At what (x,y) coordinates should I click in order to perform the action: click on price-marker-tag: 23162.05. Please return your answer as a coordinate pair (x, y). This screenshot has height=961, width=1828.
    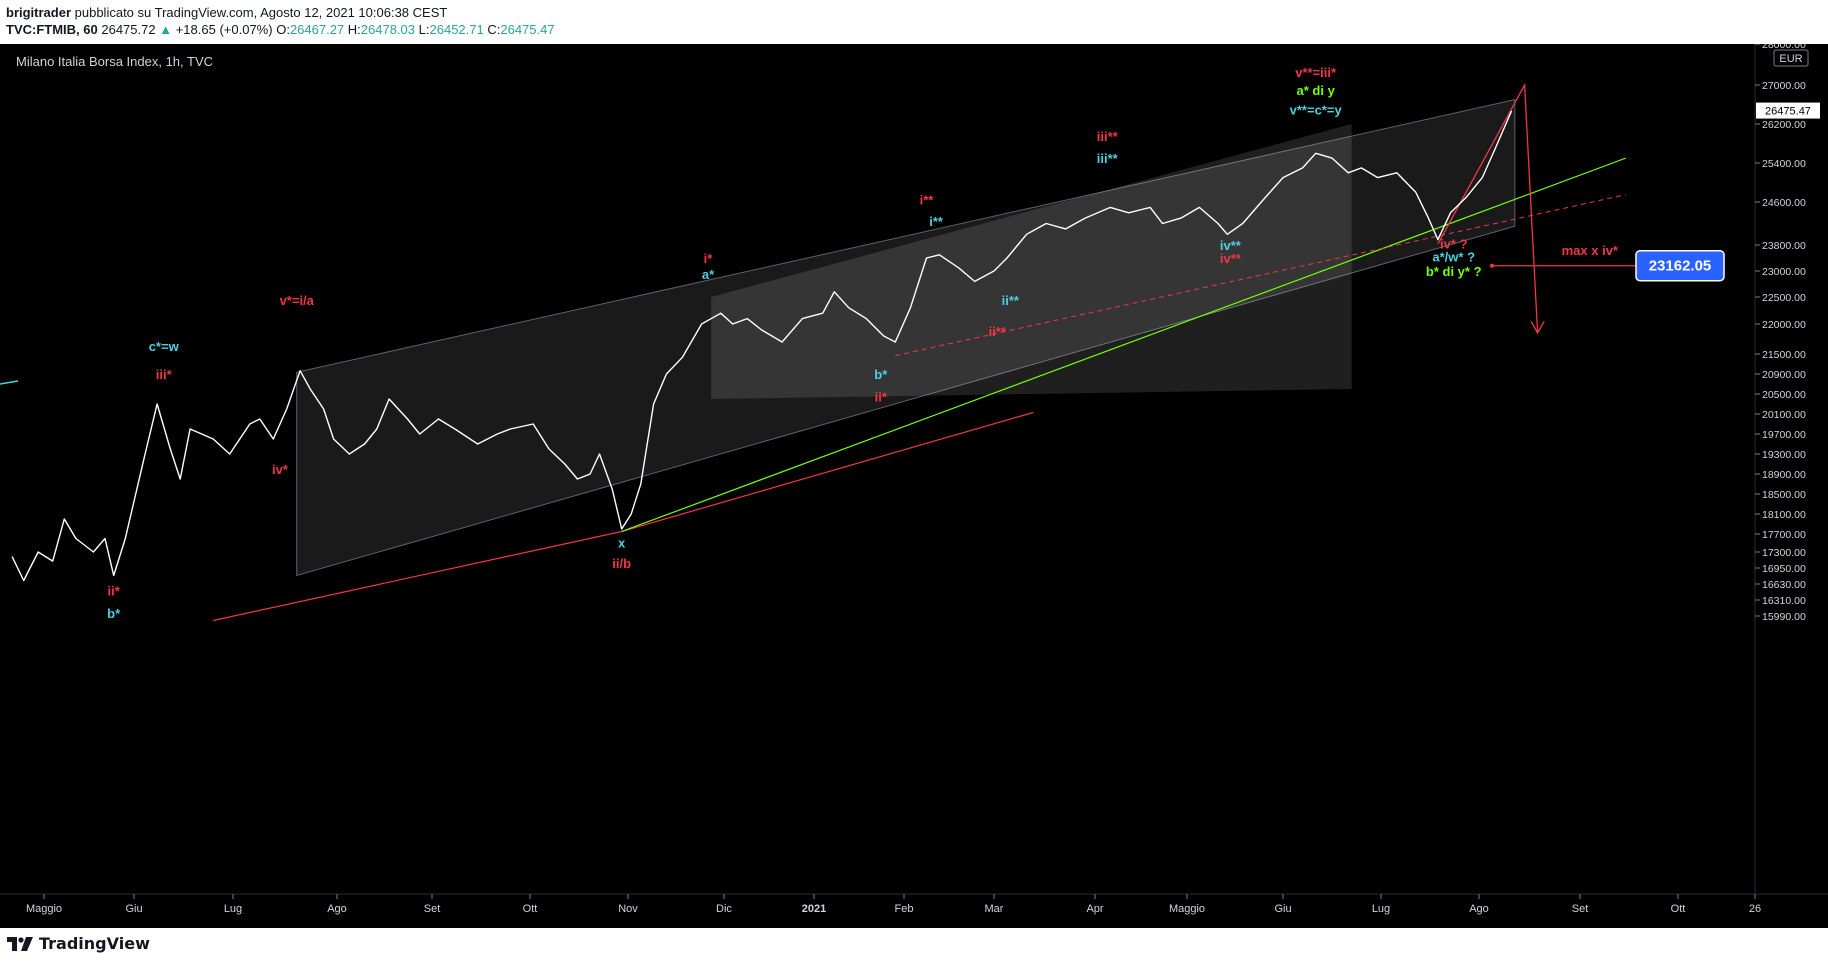
    Looking at the image, I should click on (1680, 265).